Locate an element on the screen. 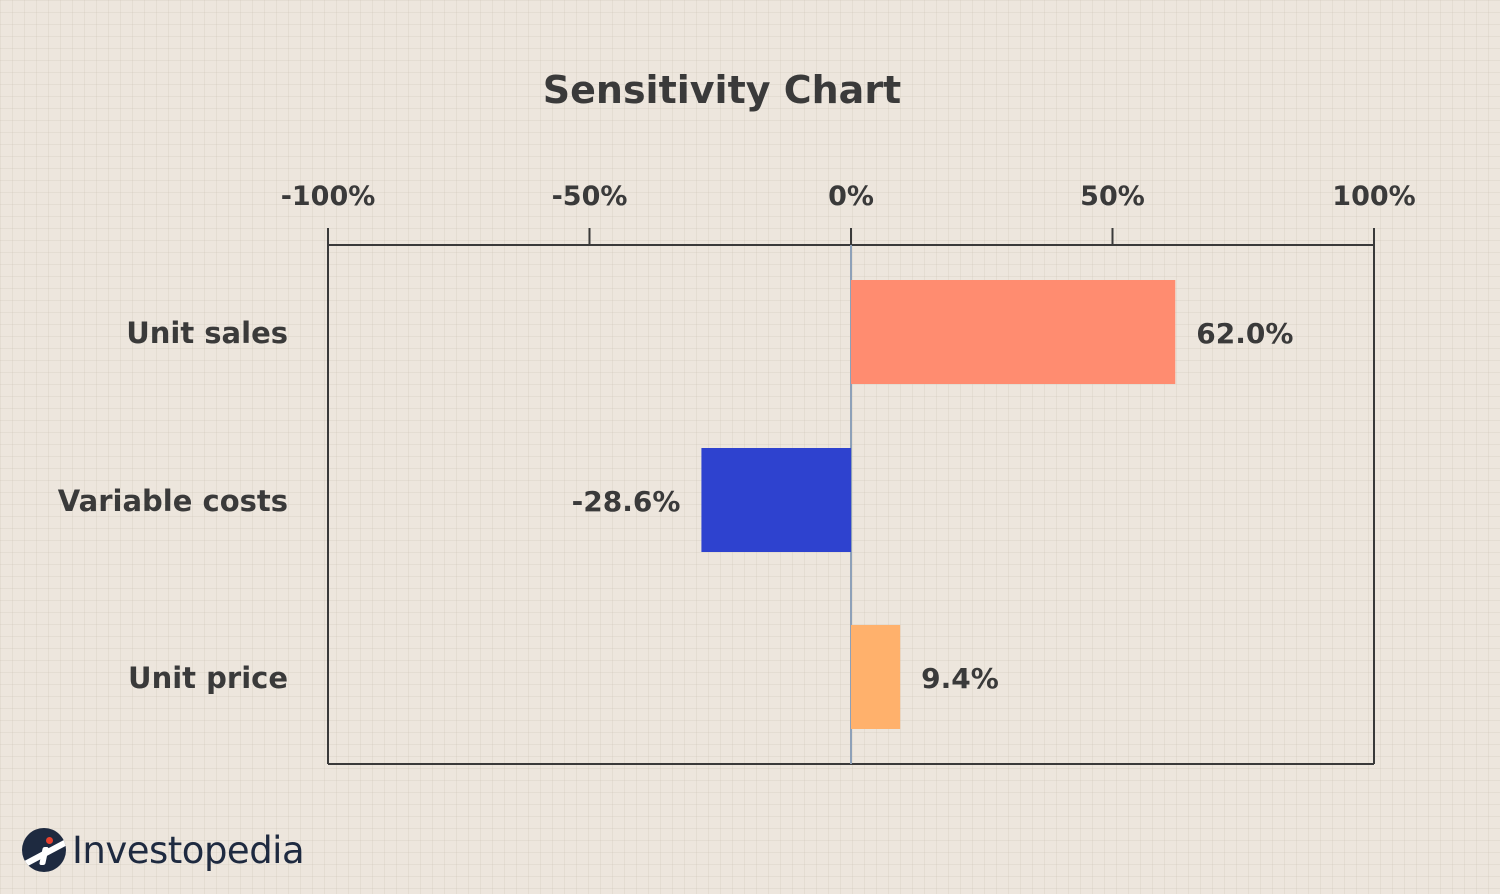  data-label: 62.0% is located at coordinates (1244, 333).